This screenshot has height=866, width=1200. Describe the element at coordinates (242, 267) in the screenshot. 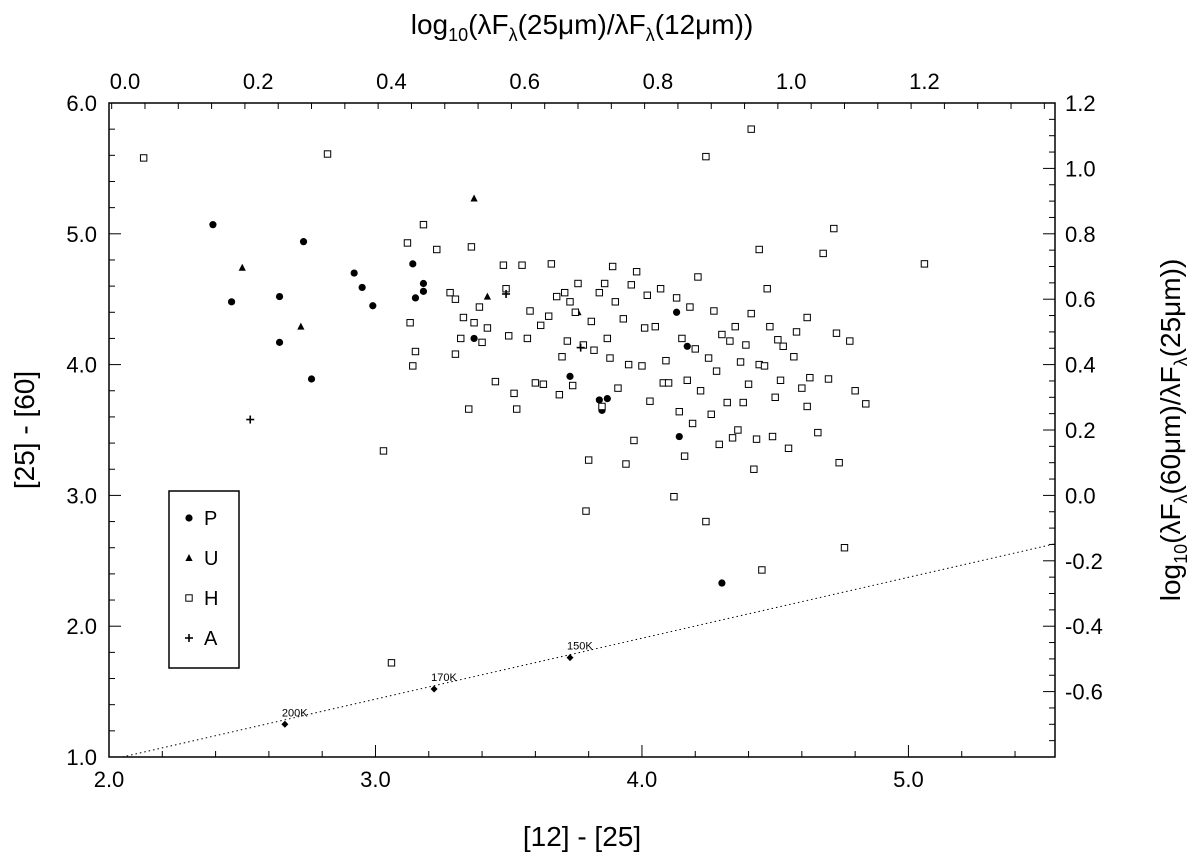

I see `point-u` at that location.